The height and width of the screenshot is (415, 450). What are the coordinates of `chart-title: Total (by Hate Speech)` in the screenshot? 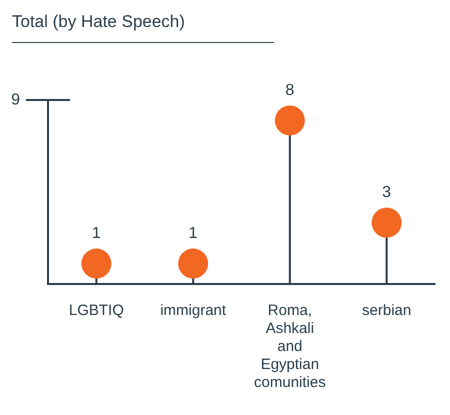 It's located at (143, 27).